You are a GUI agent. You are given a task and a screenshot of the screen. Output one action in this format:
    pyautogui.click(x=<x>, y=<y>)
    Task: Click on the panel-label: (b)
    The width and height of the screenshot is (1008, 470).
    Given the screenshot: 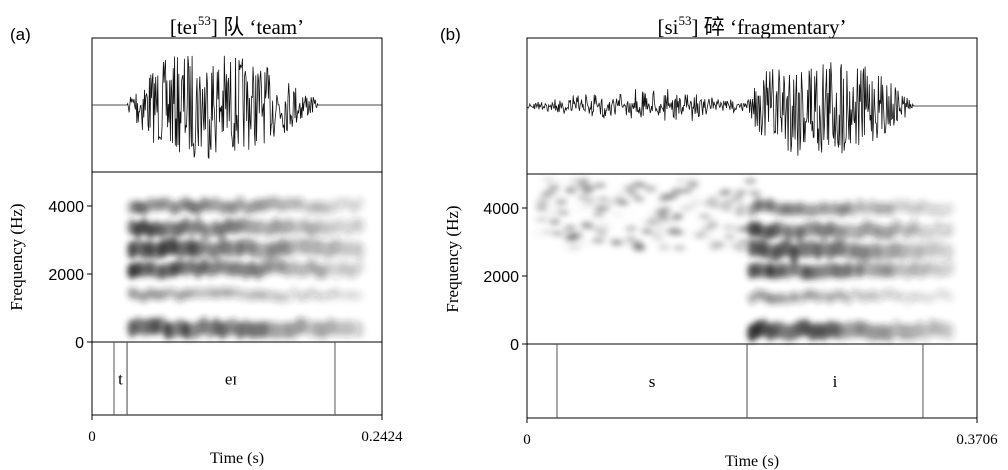 What is the action you would take?
    pyautogui.click(x=450, y=34)
    